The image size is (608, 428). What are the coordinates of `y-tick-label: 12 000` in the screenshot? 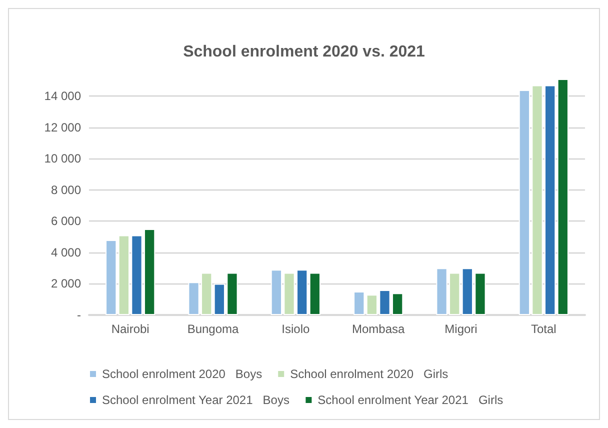 It's located at (63, 127).